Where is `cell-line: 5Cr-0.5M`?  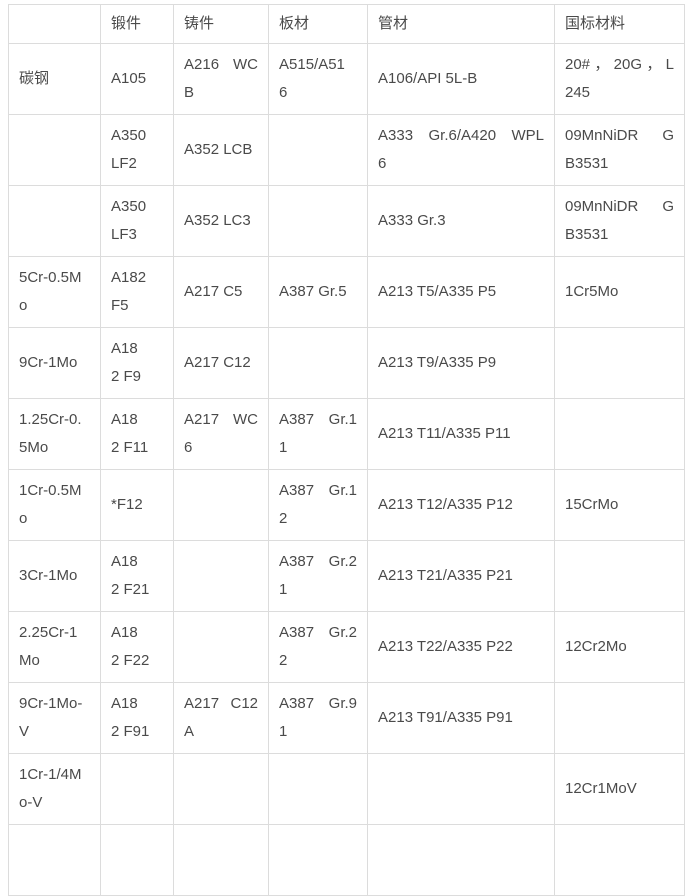
cell-line: 5Cr-0.5M is located at coordinates (50, 277).